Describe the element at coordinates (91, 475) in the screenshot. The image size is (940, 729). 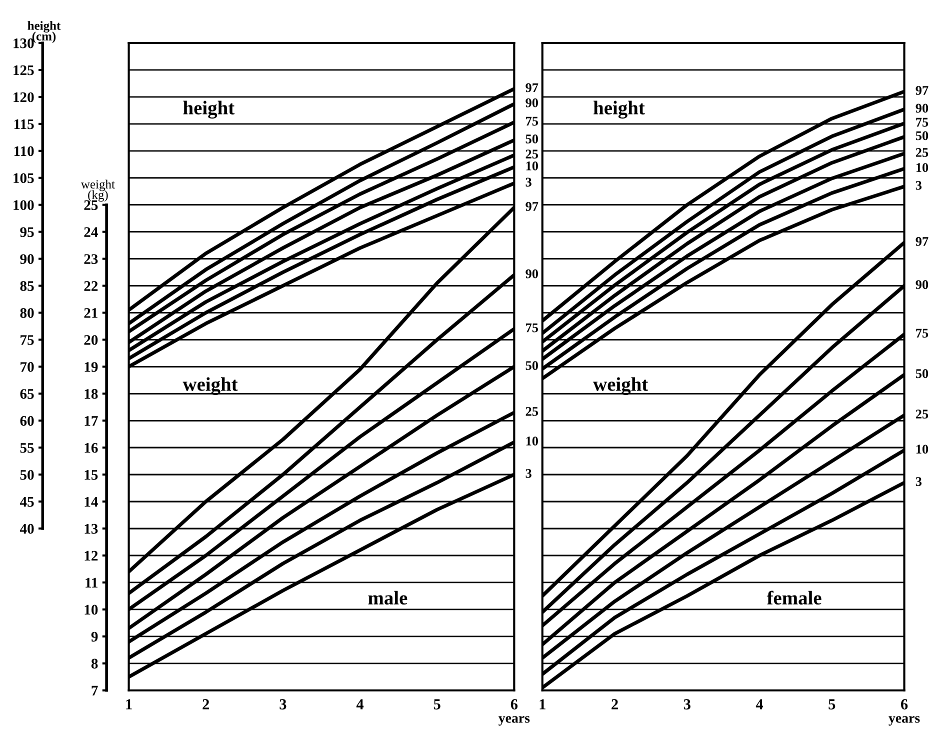
I see `y2-tick-label: 15` at that location.